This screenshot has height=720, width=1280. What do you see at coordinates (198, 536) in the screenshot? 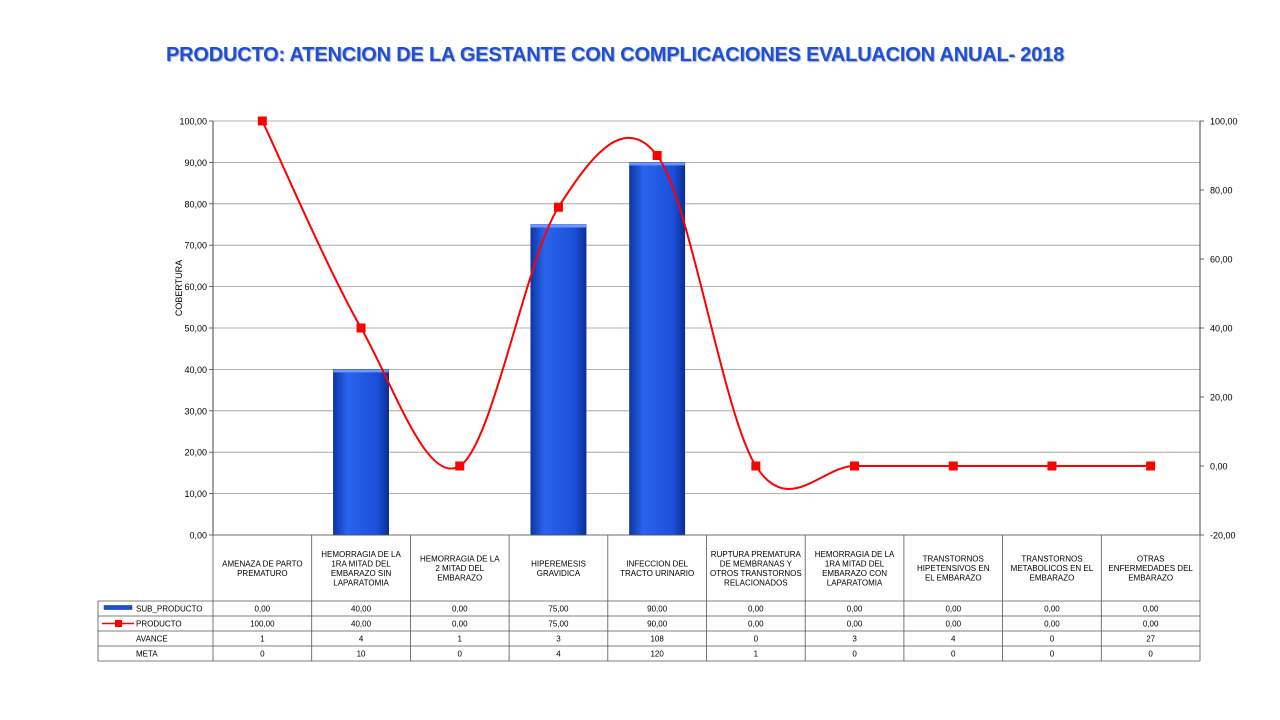
I see `y-tick-label: 0,00` at bounding box center [198, 536].